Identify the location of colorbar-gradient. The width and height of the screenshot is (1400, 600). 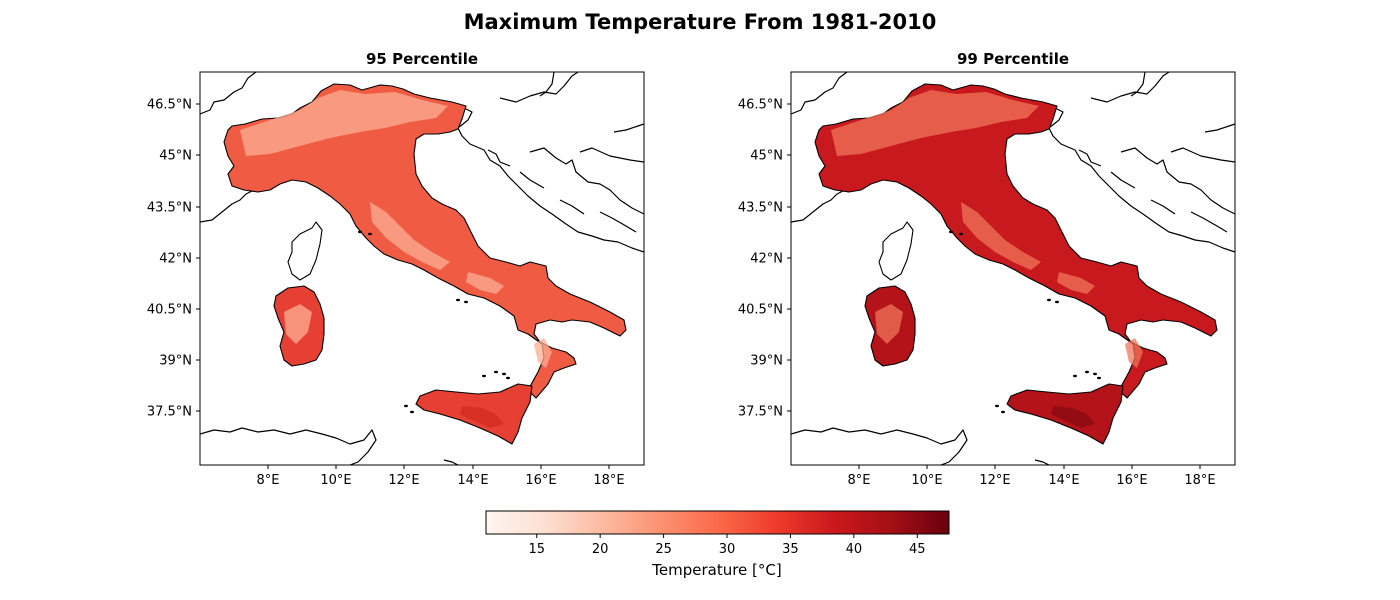
(717, 522).